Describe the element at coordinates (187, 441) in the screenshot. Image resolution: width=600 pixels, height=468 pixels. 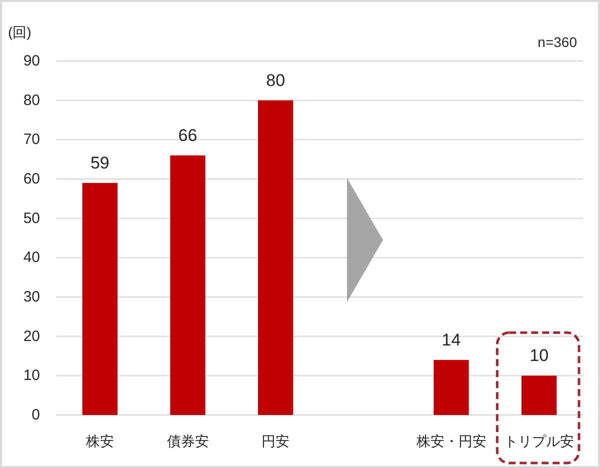
I see `x-tick-label: 債券安` at that location.